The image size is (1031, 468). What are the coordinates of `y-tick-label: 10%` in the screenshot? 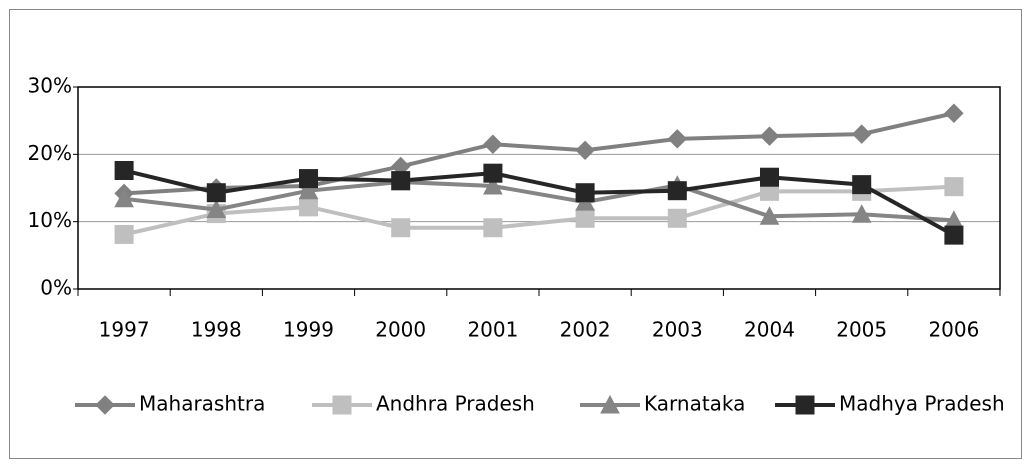 It's located at (50, 220).